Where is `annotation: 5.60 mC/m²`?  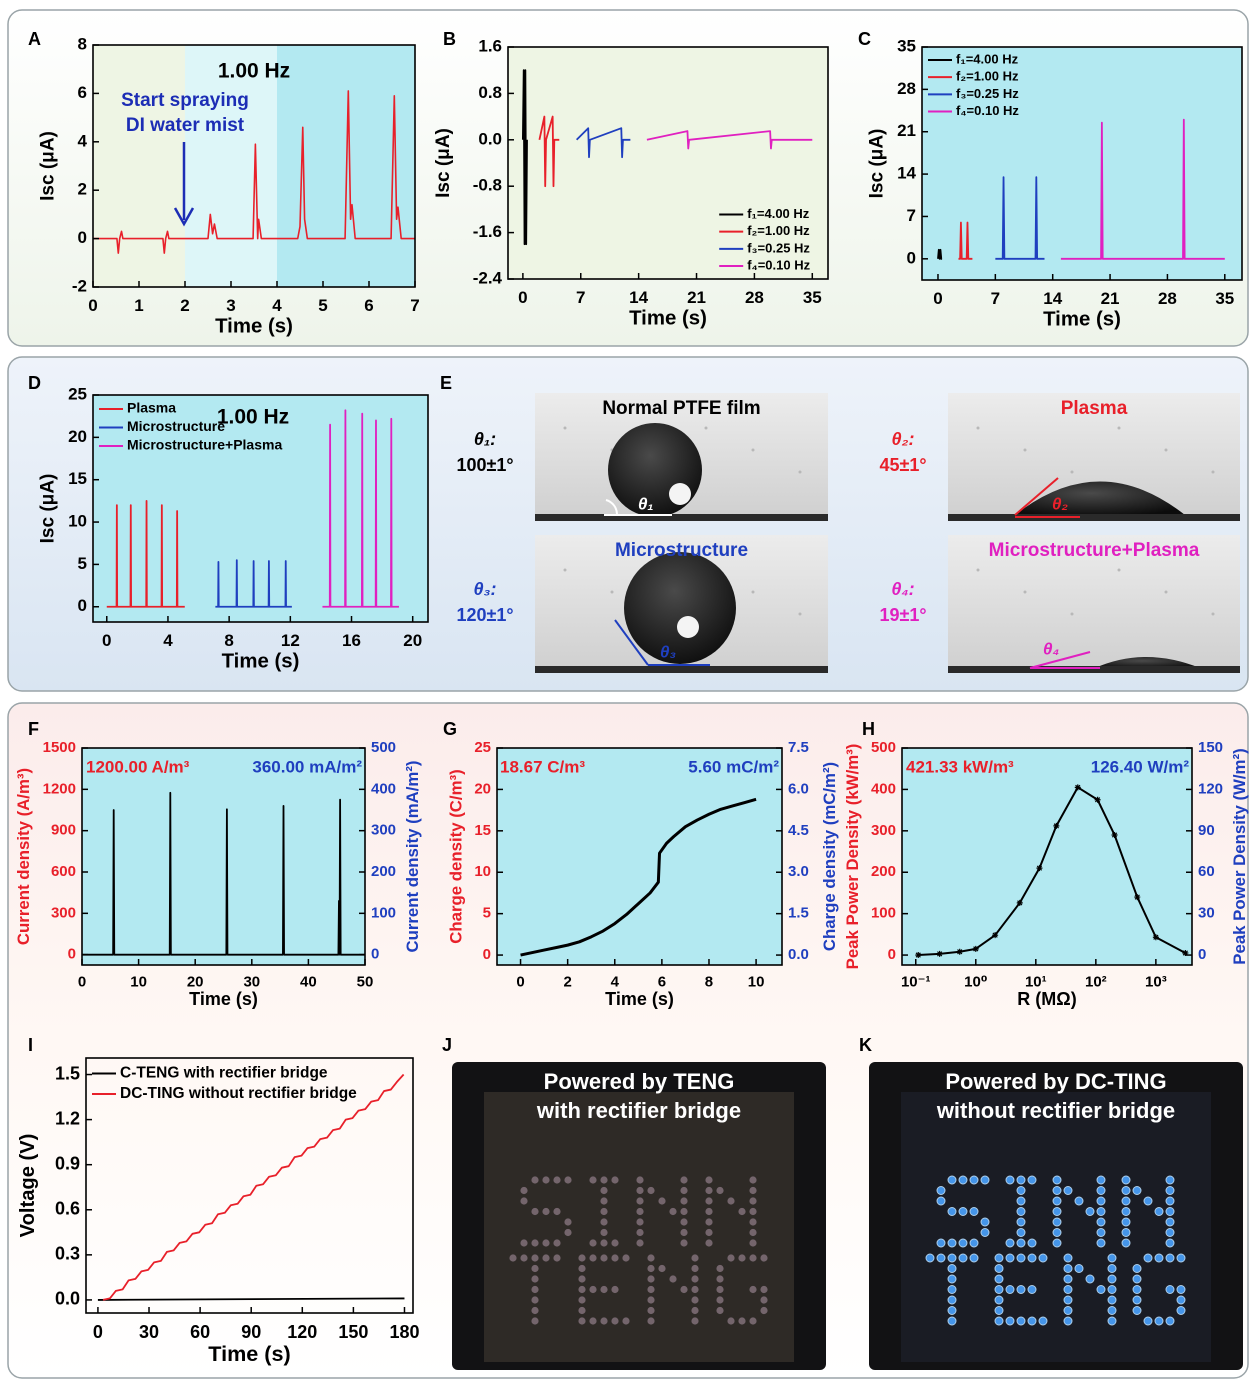 annotation: 5.60 mC/m² is located at coordinates (733, 766).